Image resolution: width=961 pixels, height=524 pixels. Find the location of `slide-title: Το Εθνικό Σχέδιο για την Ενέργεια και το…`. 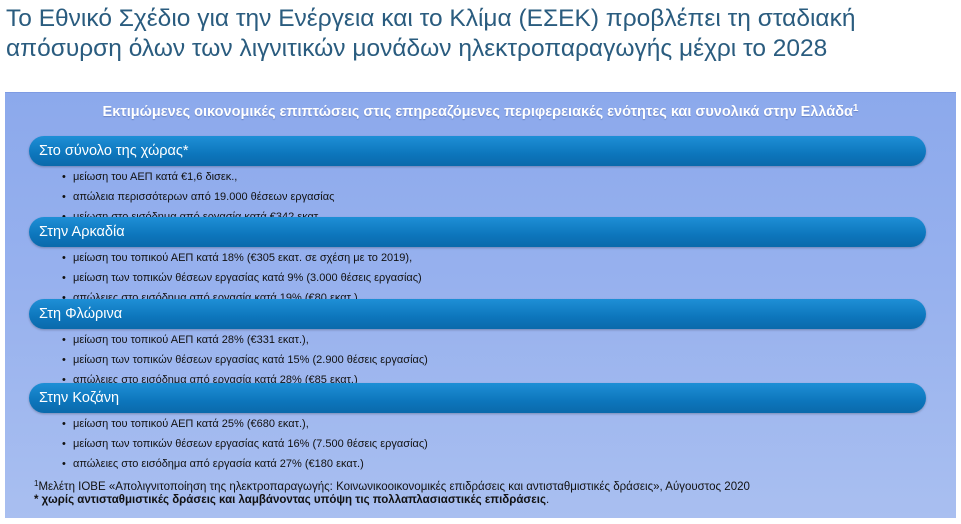

slide-title: Το Εθνικό Σχέδιο για την Ενέργεια και το… is located at coordinates (481, 34).